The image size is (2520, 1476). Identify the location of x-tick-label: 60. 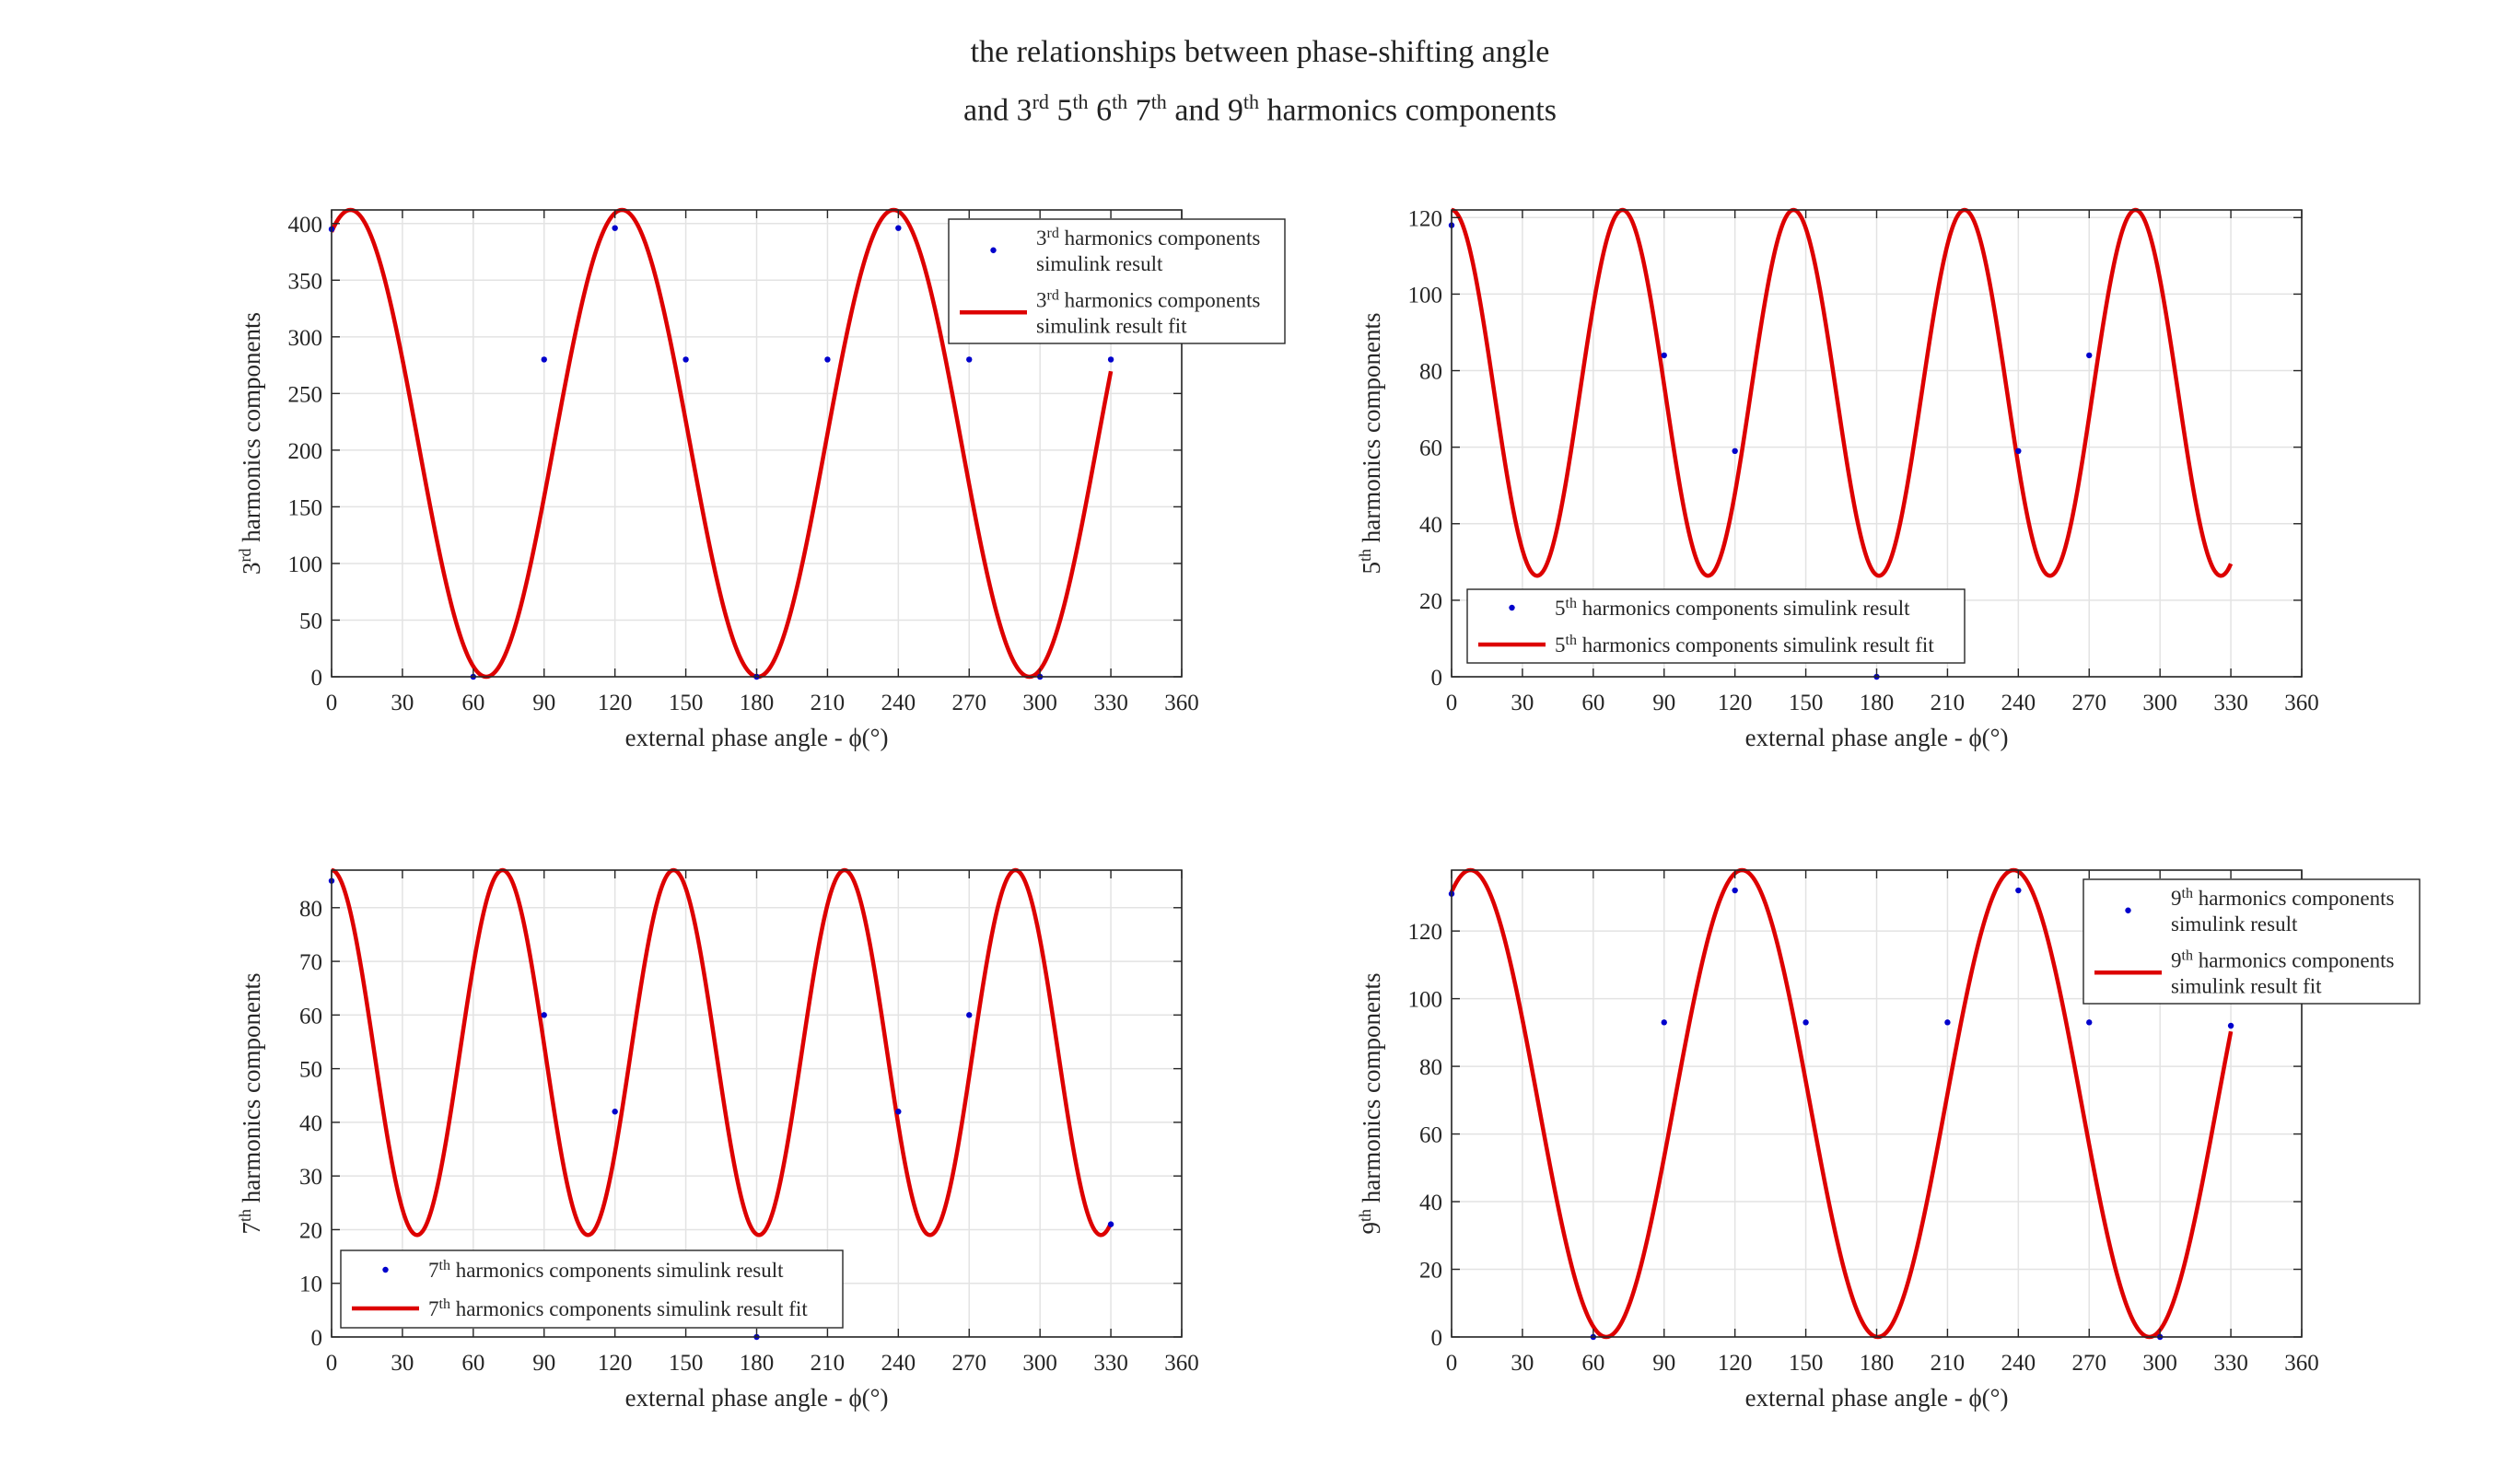
(1592, 703).